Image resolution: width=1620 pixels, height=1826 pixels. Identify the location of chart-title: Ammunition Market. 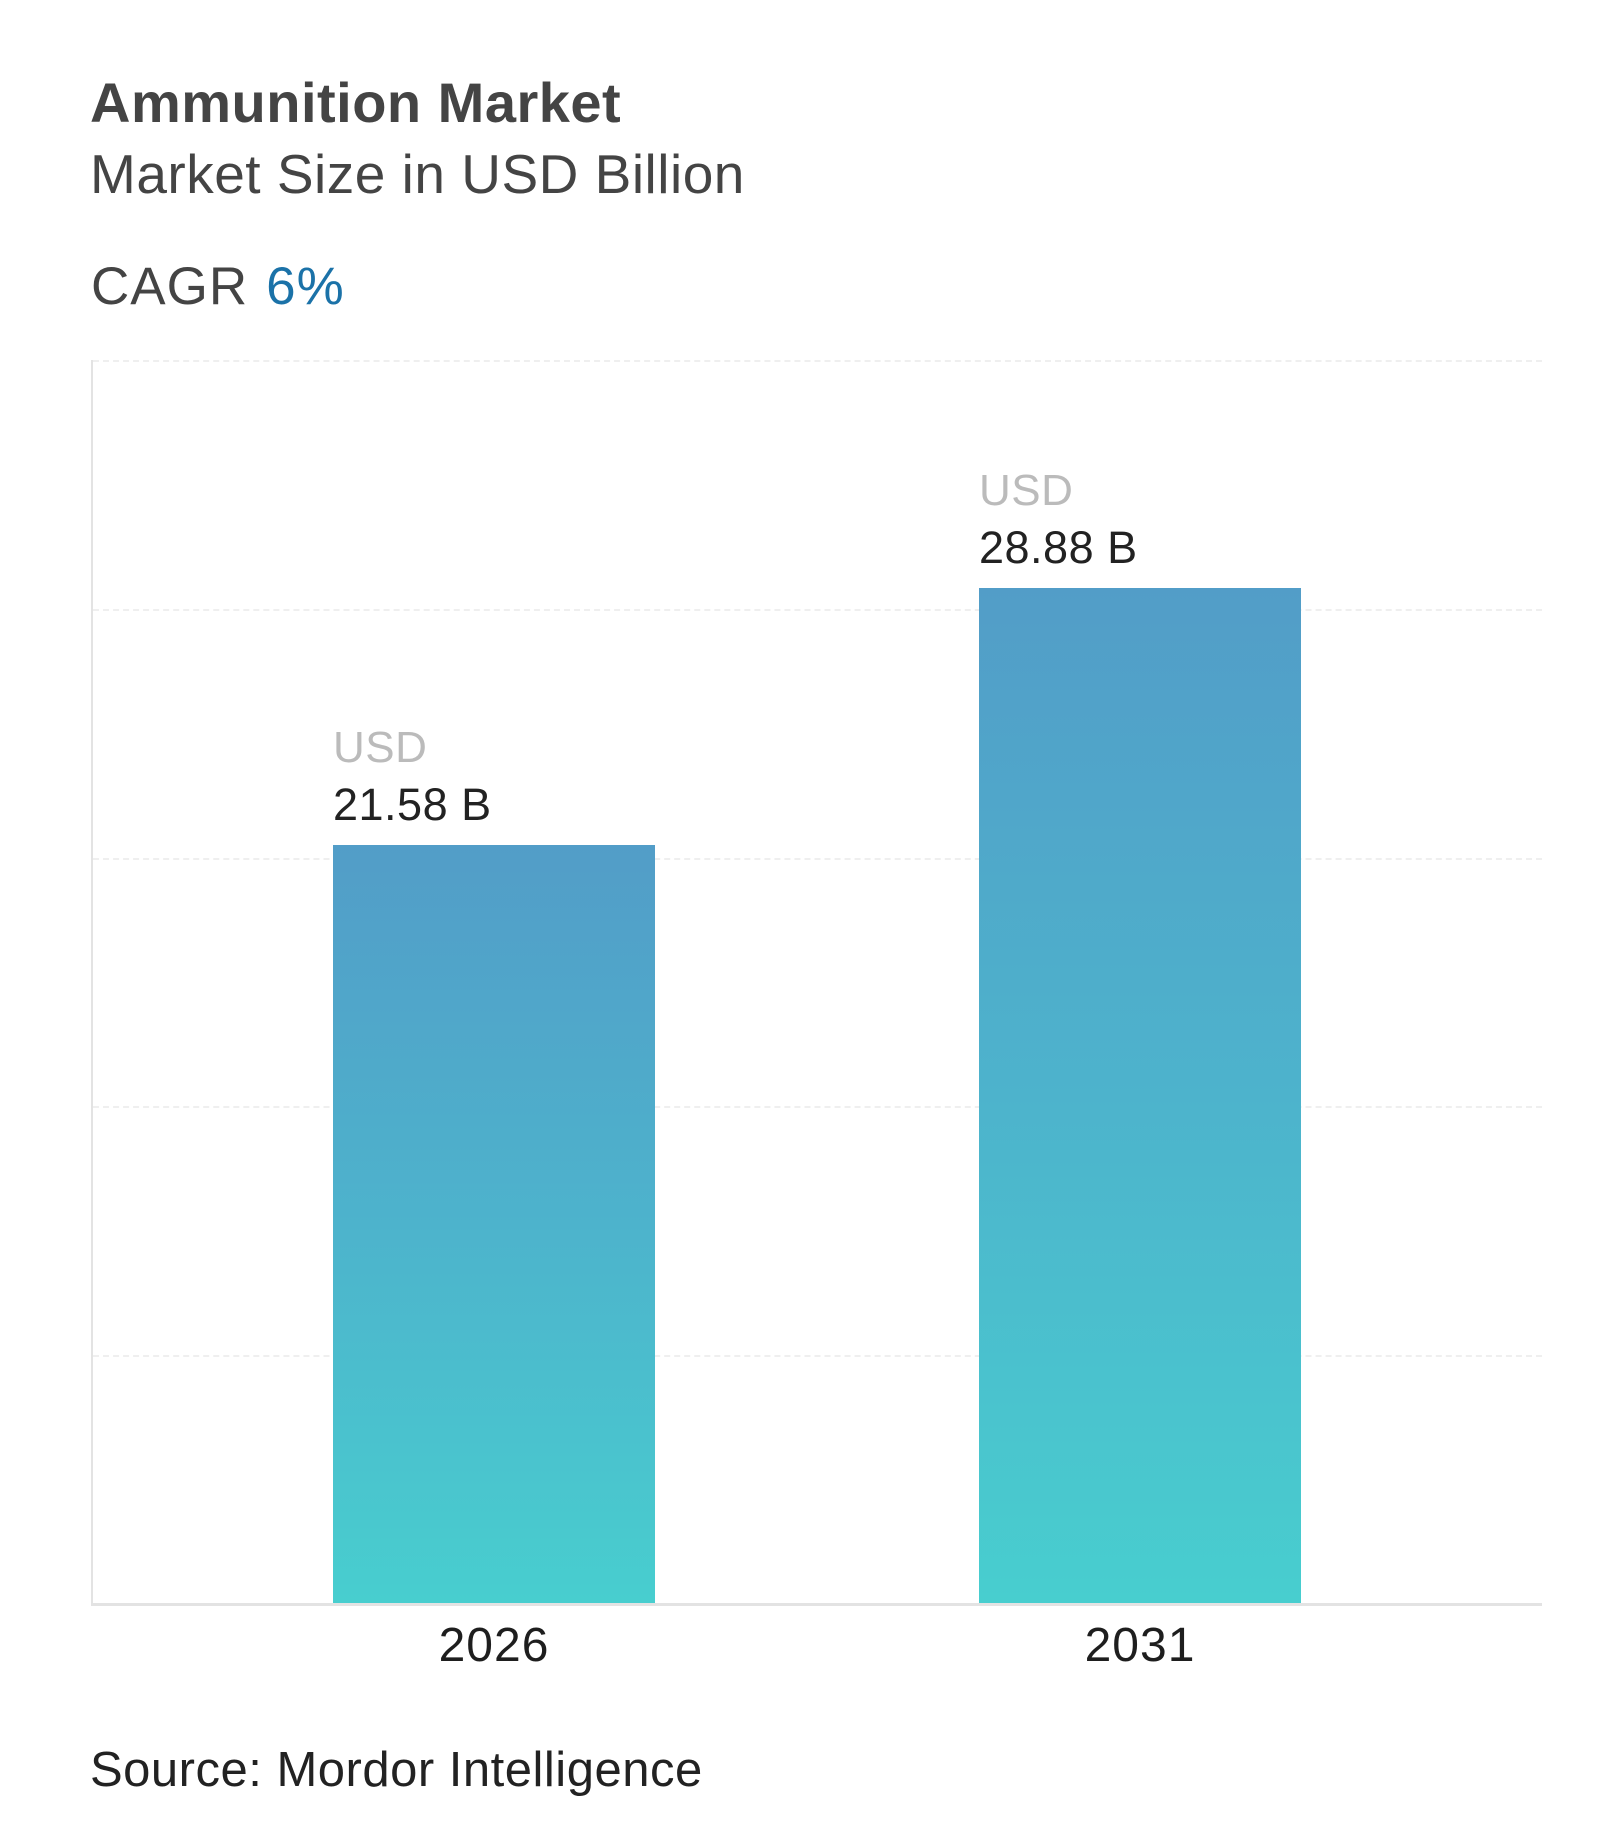
(356, 102).